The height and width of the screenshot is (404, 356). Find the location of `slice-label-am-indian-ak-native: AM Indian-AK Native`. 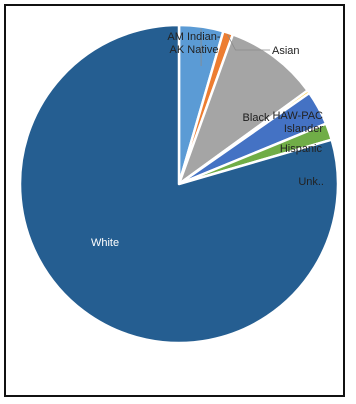

slice-label-am-indian-ak-native: AM Indian-AK Native is located at coordinates (194, 43).